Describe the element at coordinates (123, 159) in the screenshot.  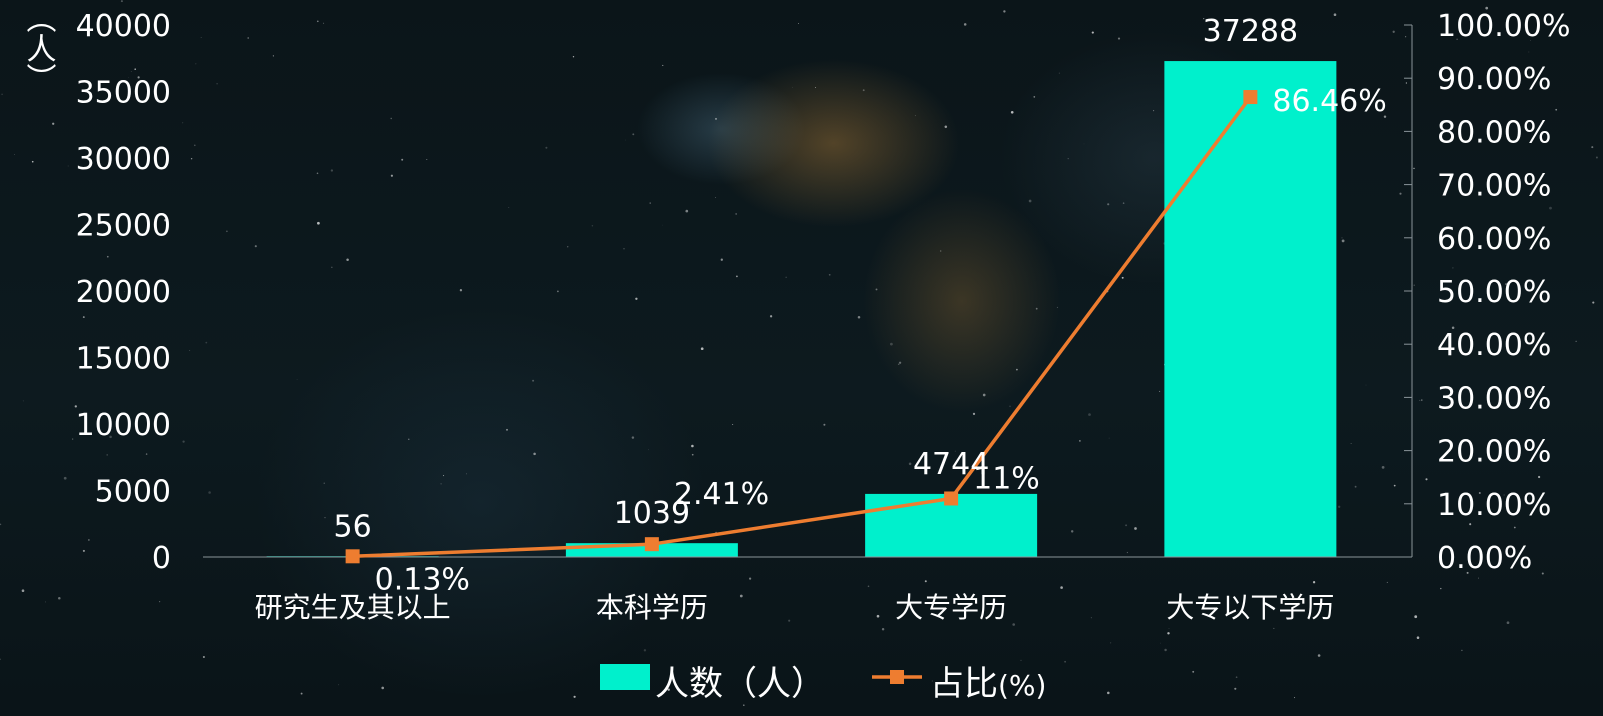
I see `left-tick-label: 30000` at that location.